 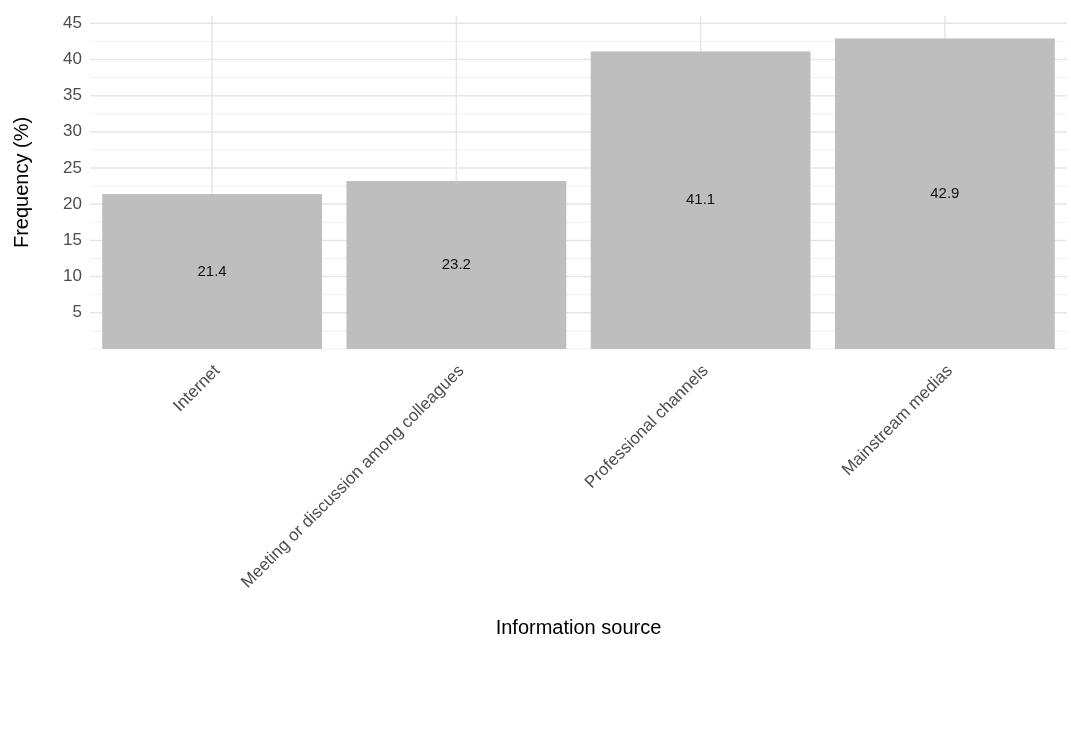 What do you see at coordinates (72, 95) in the screenshot?
I see `y-tick-label: 35` at bounding box center [72, 95].